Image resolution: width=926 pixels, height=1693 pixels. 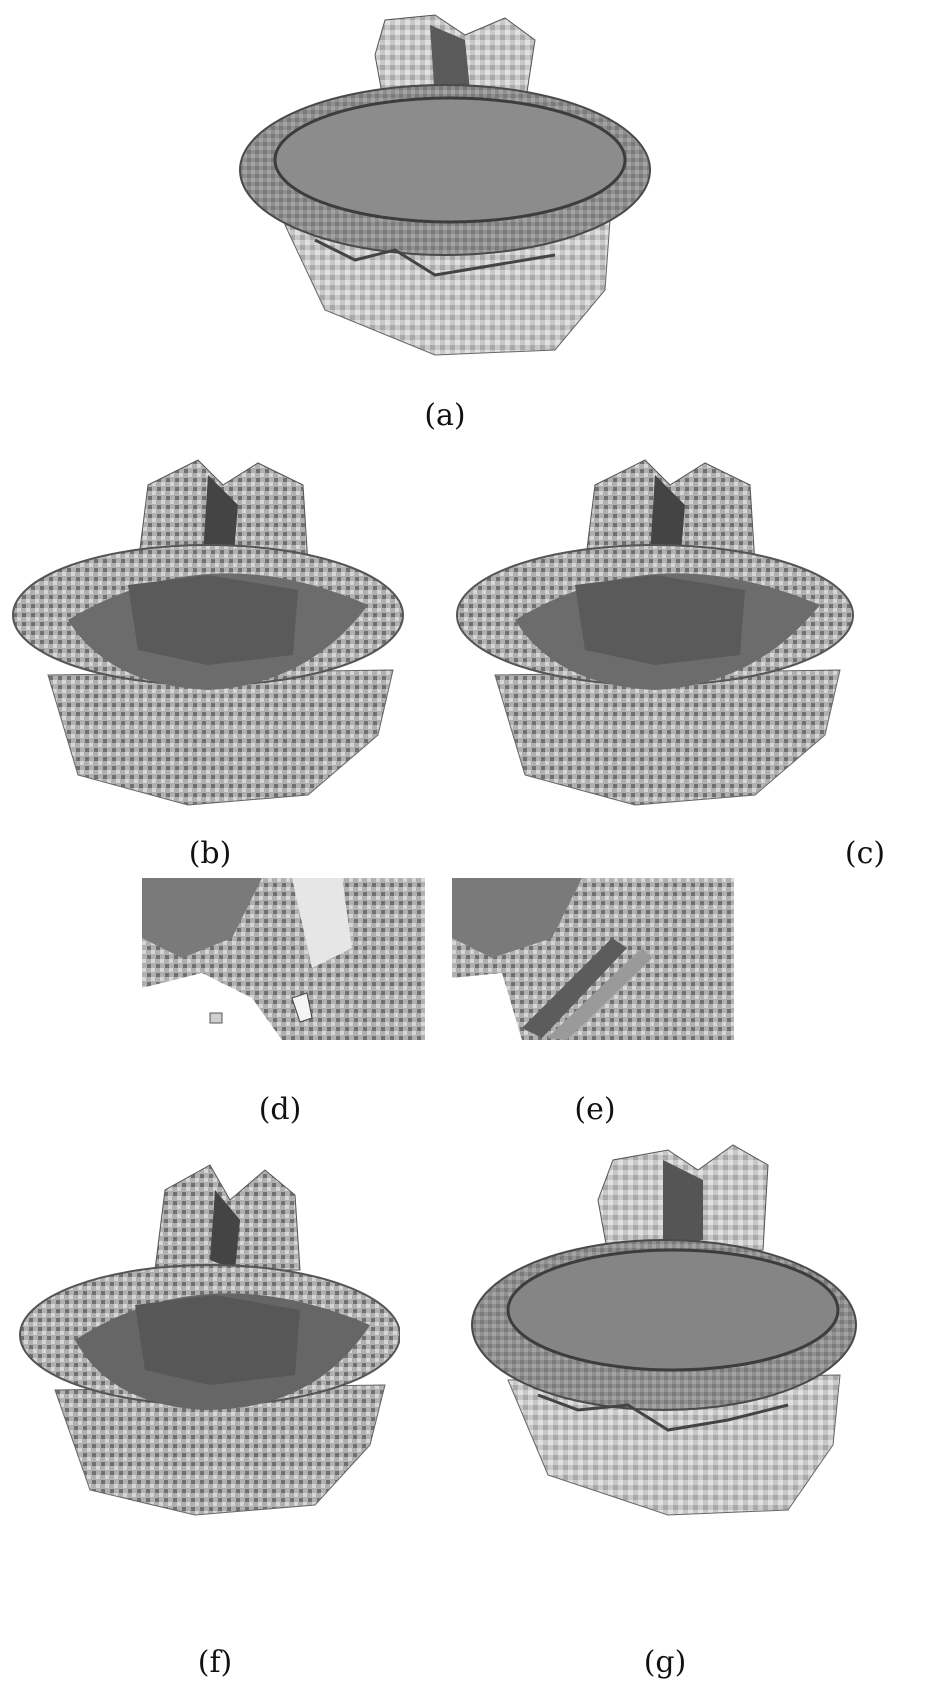 I want to click on panel-g-render, so click(x=664, y=1330).